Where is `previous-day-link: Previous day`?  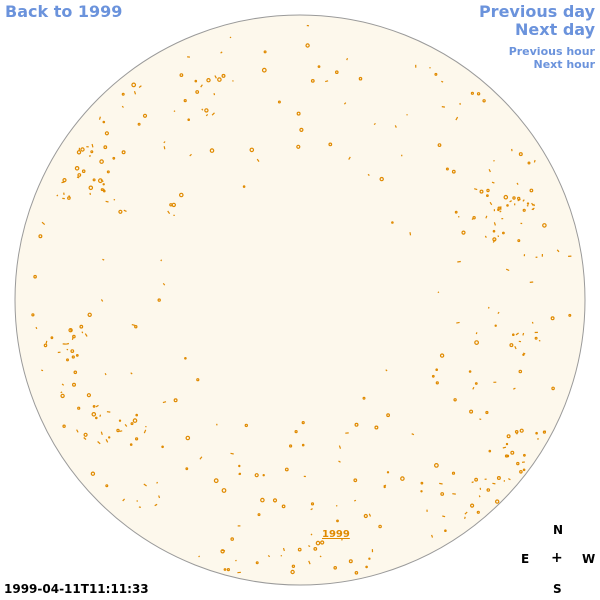 previous-day-link: Previous day is located at coordinates (536, 11).